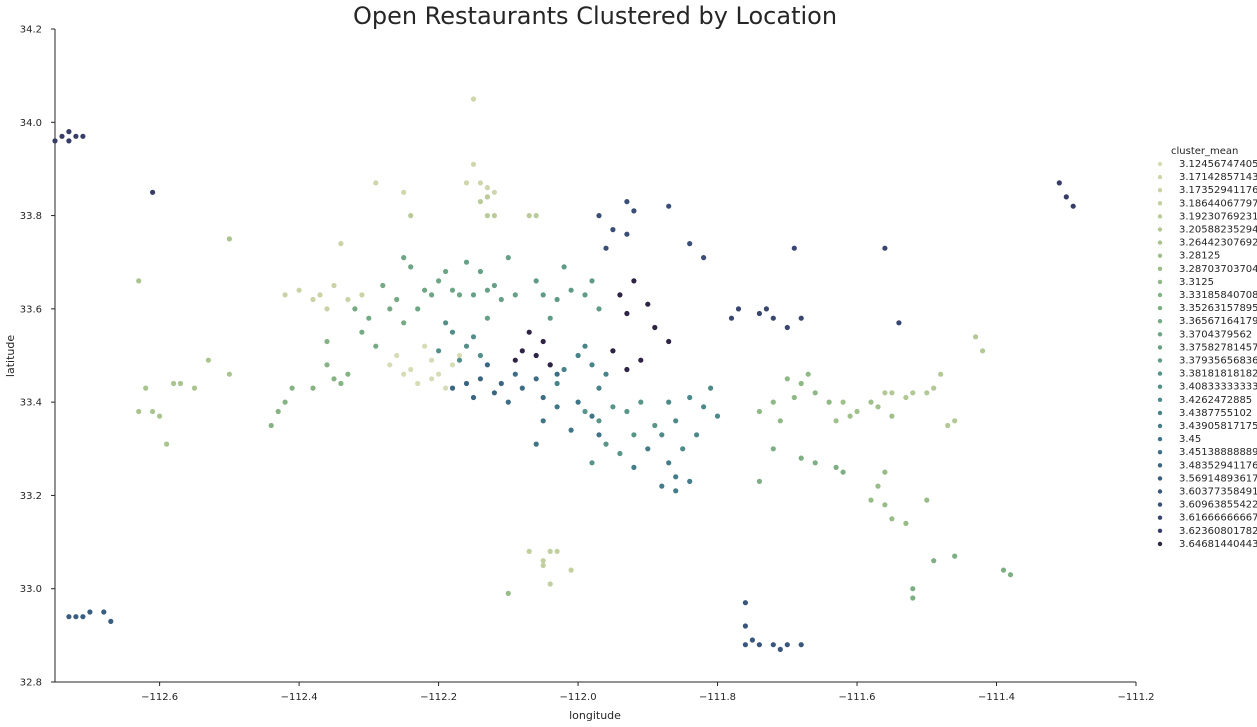  I want to click on legend-label: 3.64681440443, so click(1218, 544).